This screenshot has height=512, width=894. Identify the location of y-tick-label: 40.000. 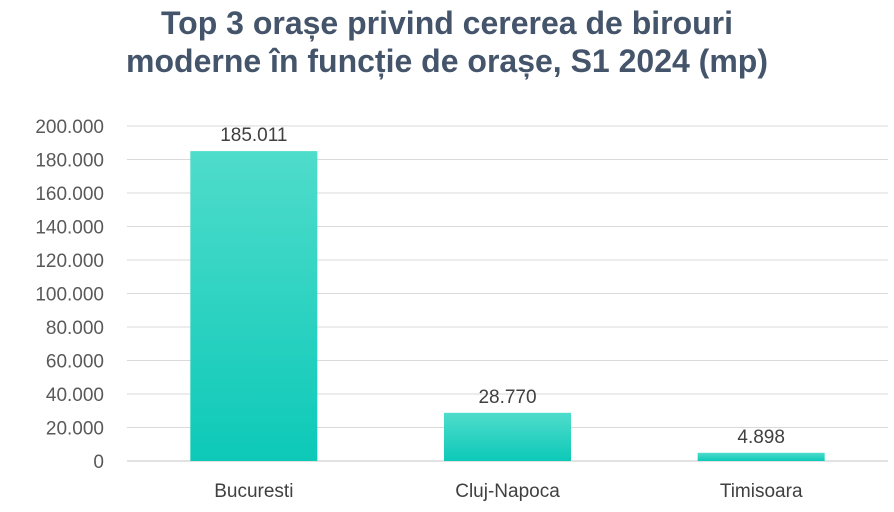
(75, 395).